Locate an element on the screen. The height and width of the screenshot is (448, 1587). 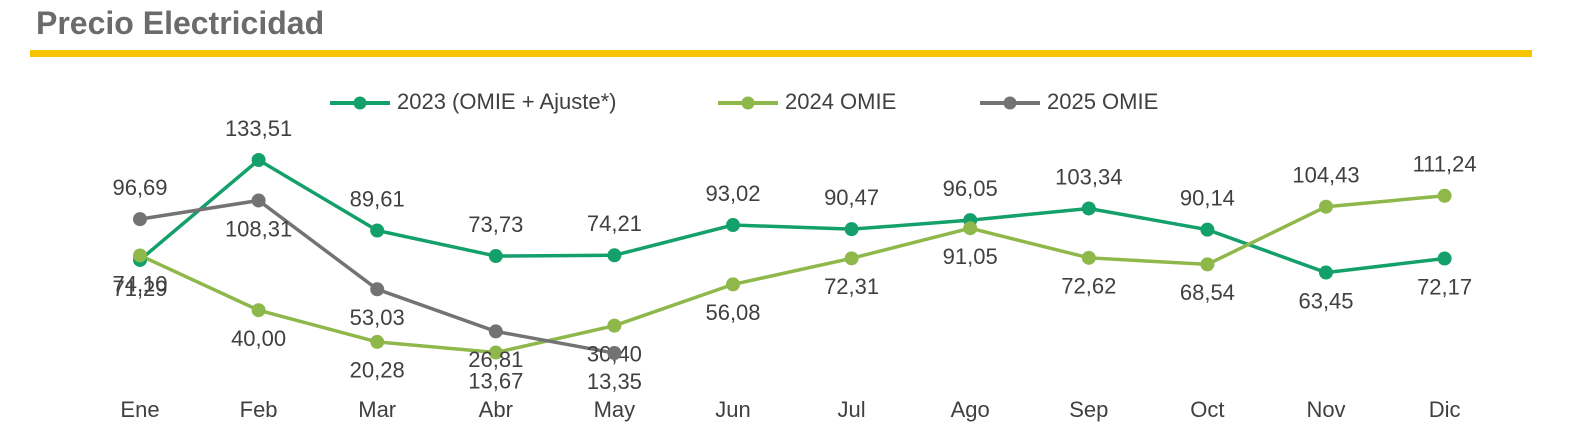
data-label: 56,08 is located at coordinates (732, 312).